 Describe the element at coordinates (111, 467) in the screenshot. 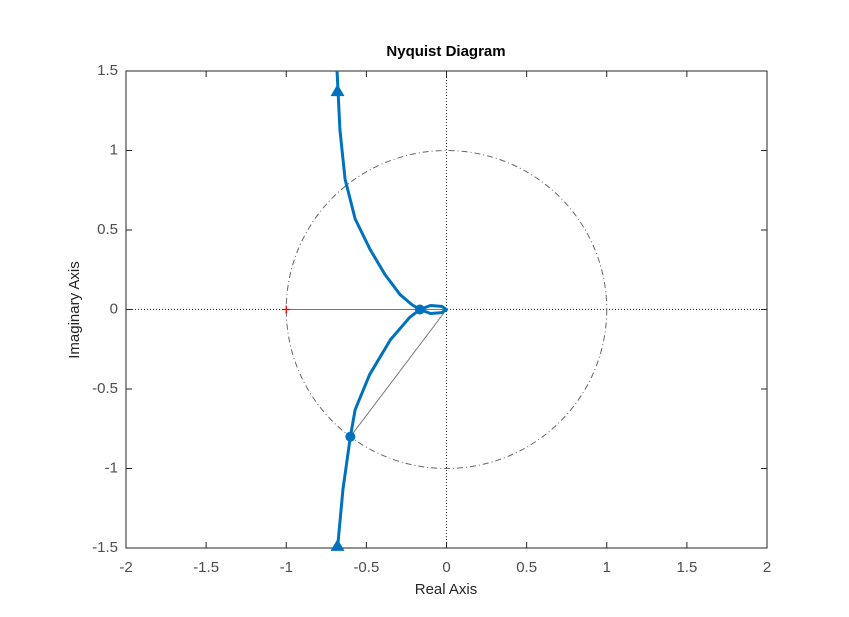

I see `y-tick-label: -1` at that location.